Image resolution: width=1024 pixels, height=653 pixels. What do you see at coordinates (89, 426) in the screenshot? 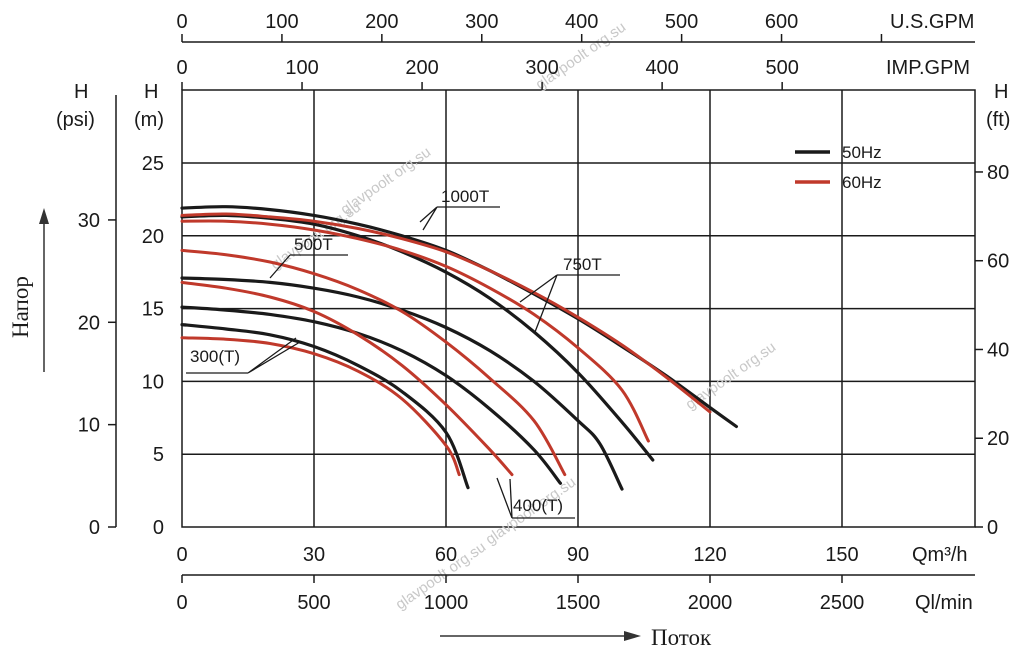
I see `y-psi-tick: 10` at bounding box center [89, 426].